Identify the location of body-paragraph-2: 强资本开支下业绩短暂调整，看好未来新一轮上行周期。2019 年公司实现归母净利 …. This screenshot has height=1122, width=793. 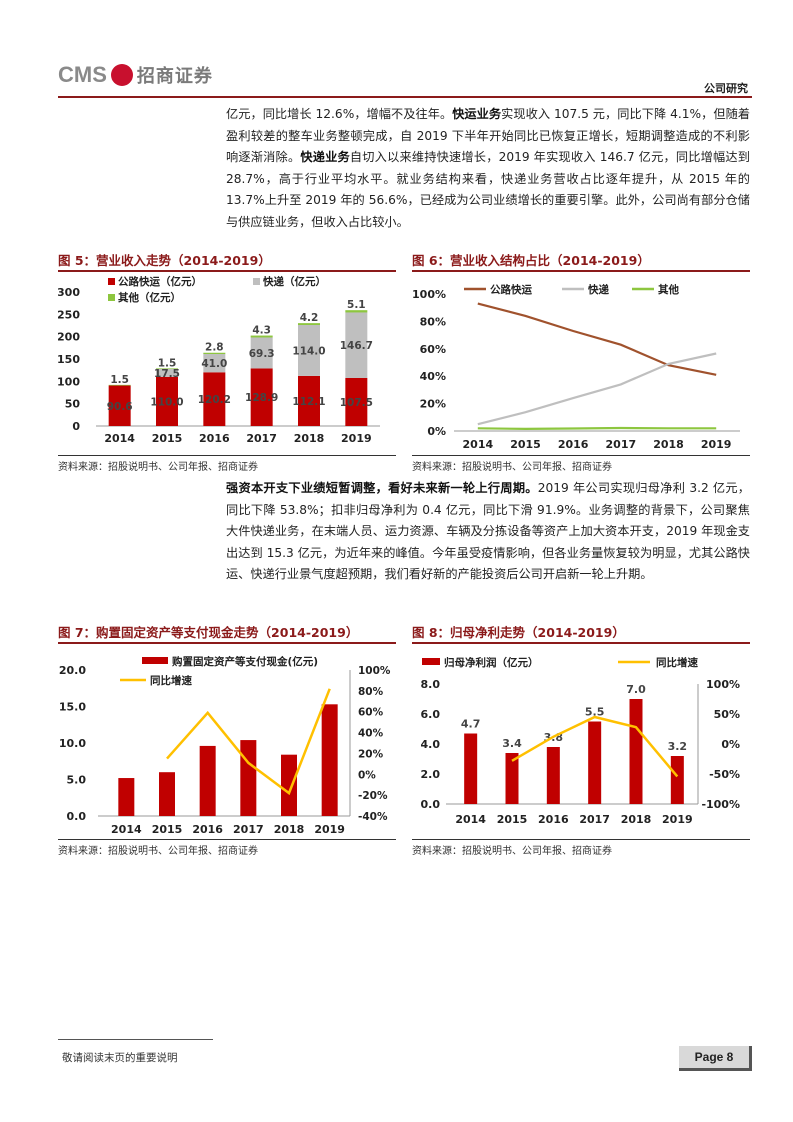
(488, 532).